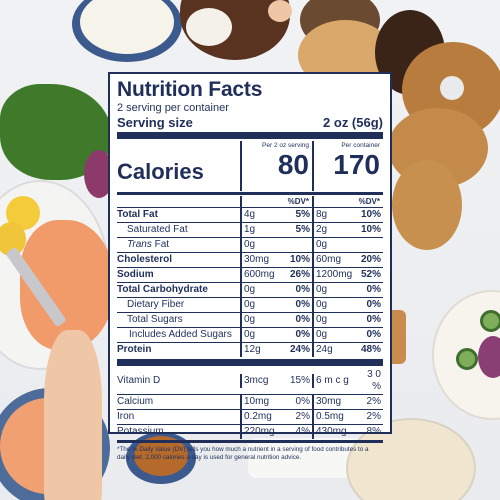 This screenshot has width=500, height=500. Describe the element at coordinates (427, 205) in the screenshot. I see `sesame-bagel` at that location.